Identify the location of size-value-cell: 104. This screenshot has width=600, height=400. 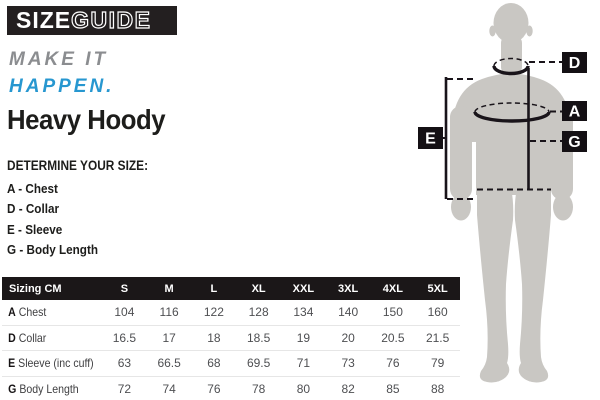
(124, 312).